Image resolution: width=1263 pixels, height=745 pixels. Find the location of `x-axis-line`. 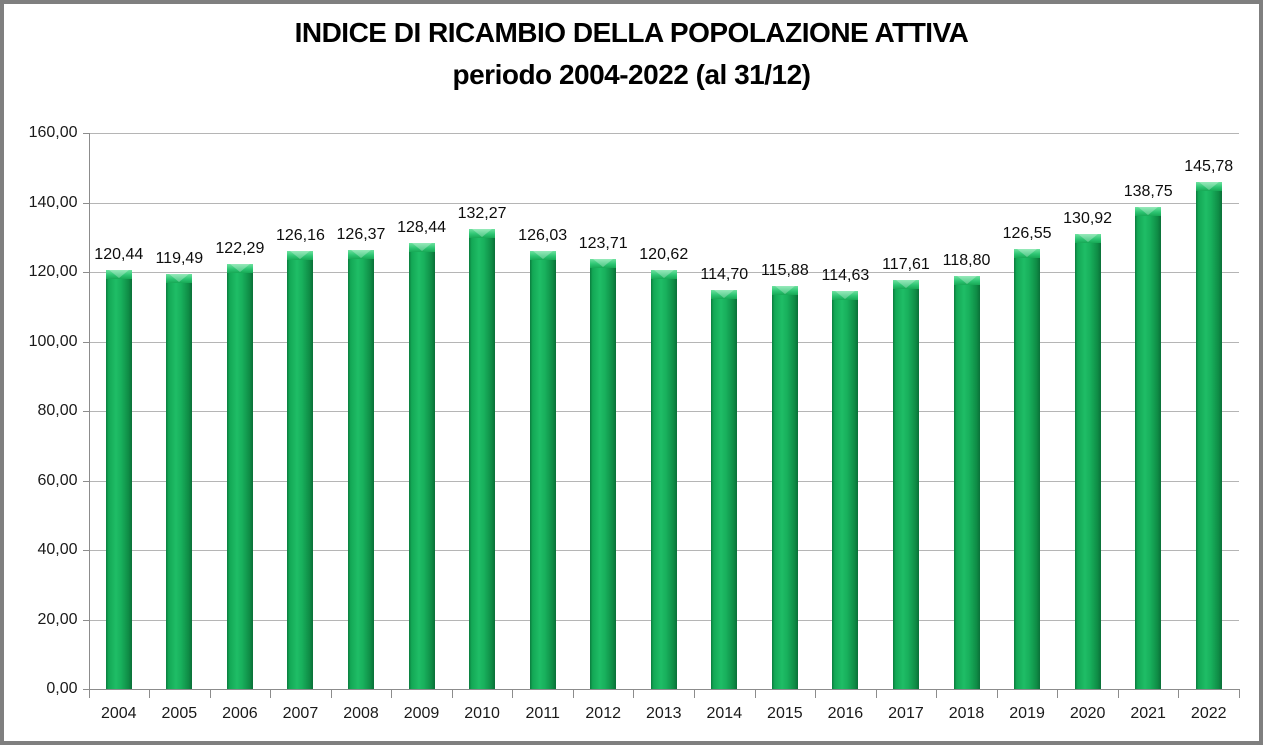

x-axis-line is located at coordinates (664, 689).